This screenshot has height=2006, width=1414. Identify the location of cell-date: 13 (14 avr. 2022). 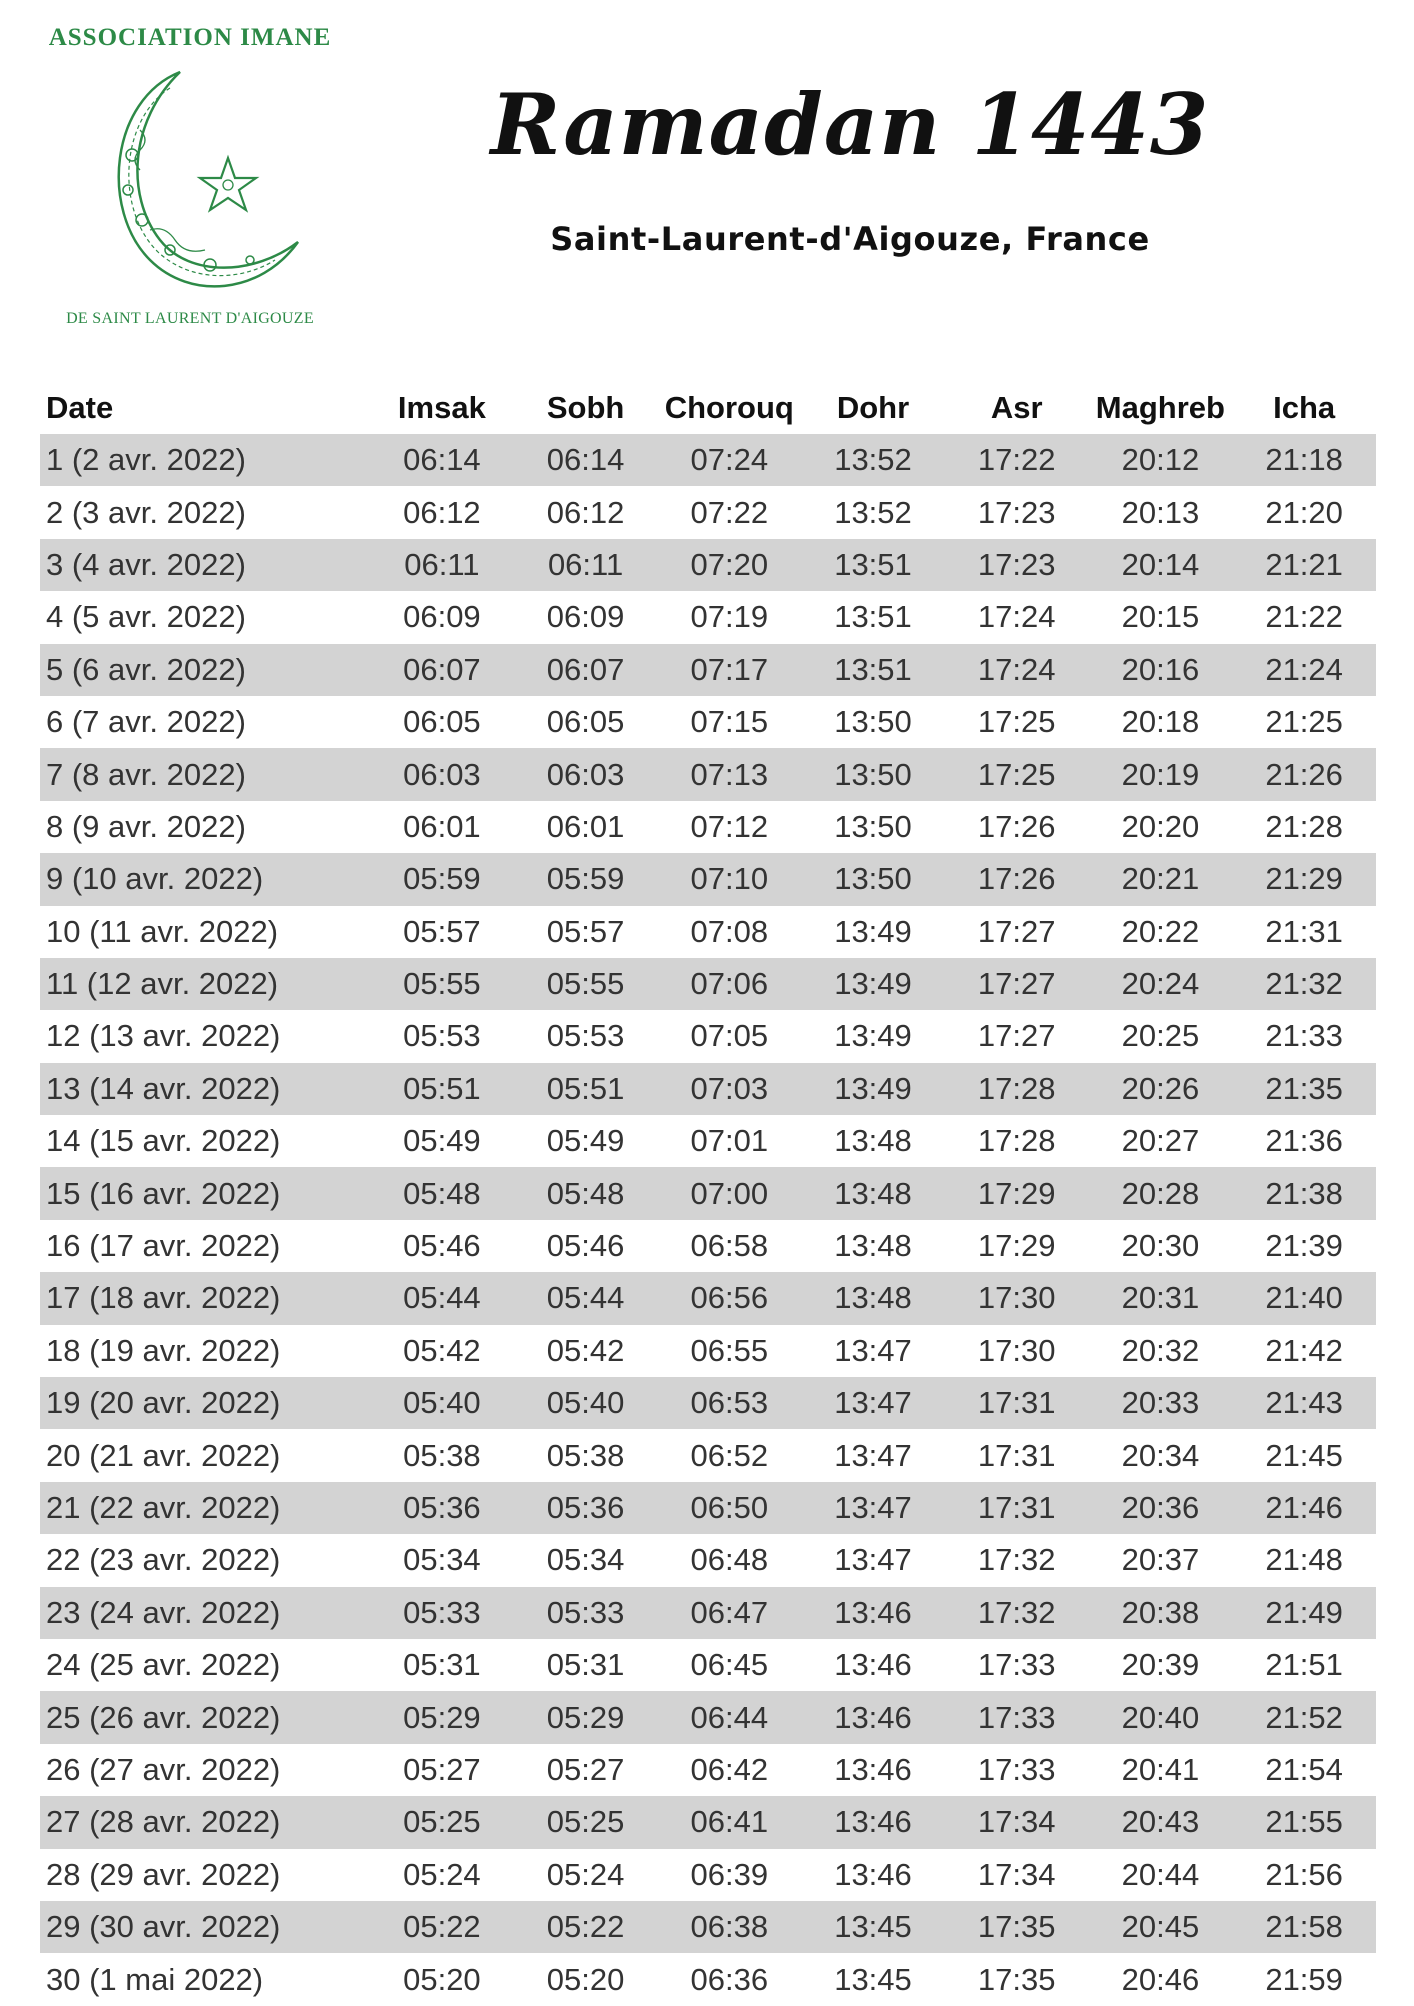
(205, 1089).